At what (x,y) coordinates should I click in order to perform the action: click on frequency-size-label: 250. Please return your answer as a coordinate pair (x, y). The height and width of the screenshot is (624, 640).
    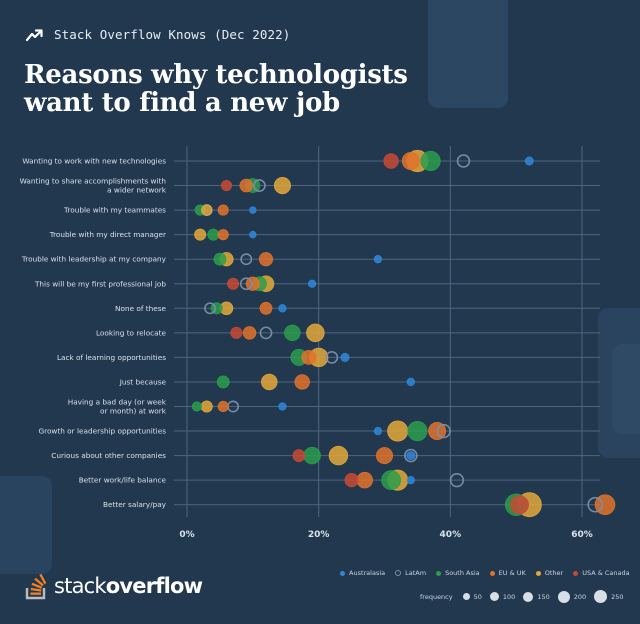
    Looking at the image, I should click on (617, 596).